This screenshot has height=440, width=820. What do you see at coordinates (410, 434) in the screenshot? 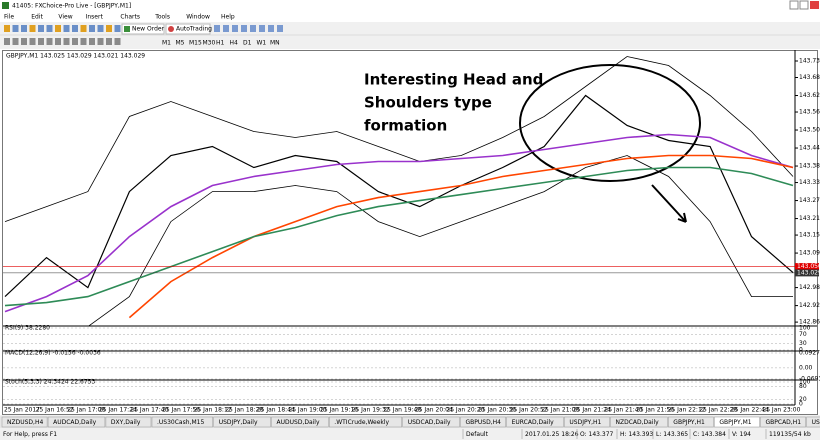
I see `status-bar` at bounding box center [410, 434].